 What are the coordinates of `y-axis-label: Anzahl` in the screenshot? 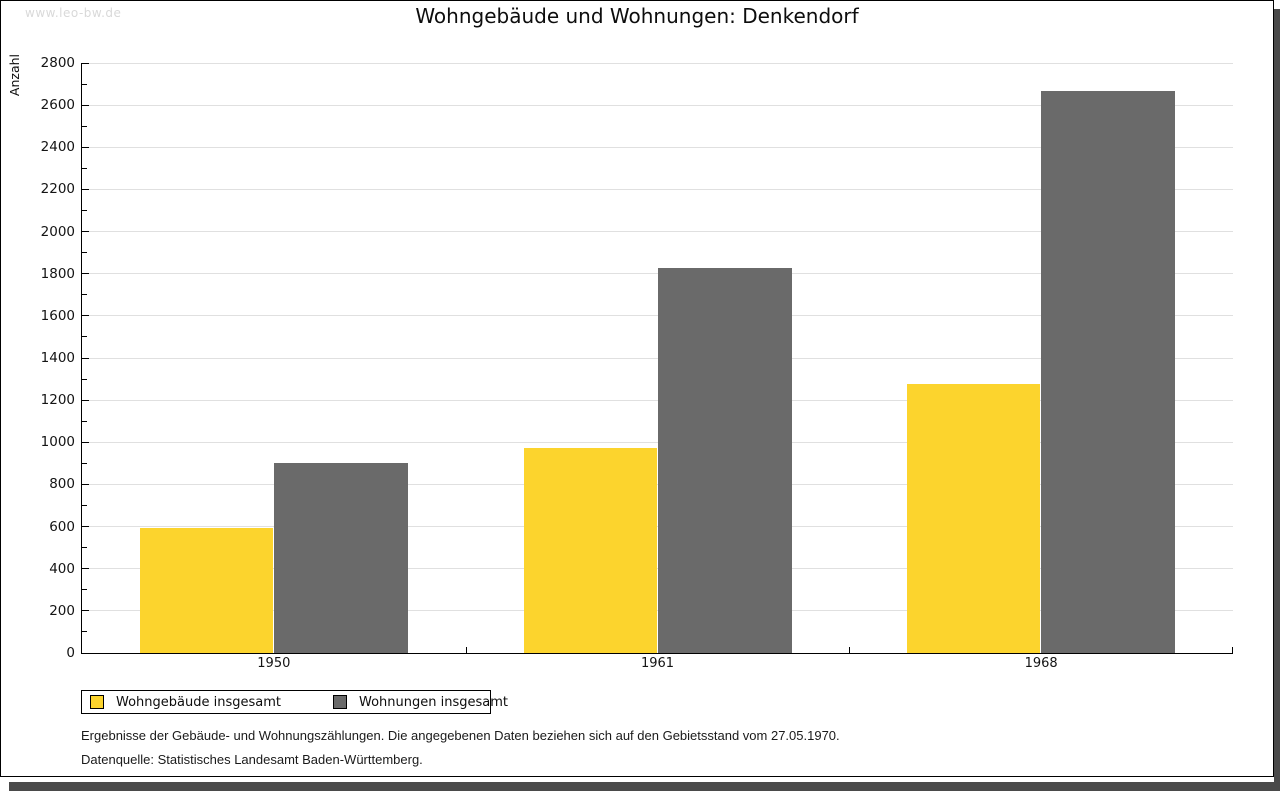 It's located at (14, 75).